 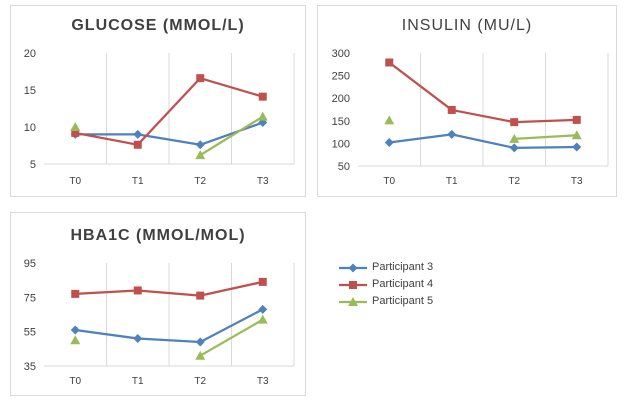 What do you see at coordinates (30, 367) in the screenshot?
I see `y-tick-label: 35` at bounding box center [30, 367].